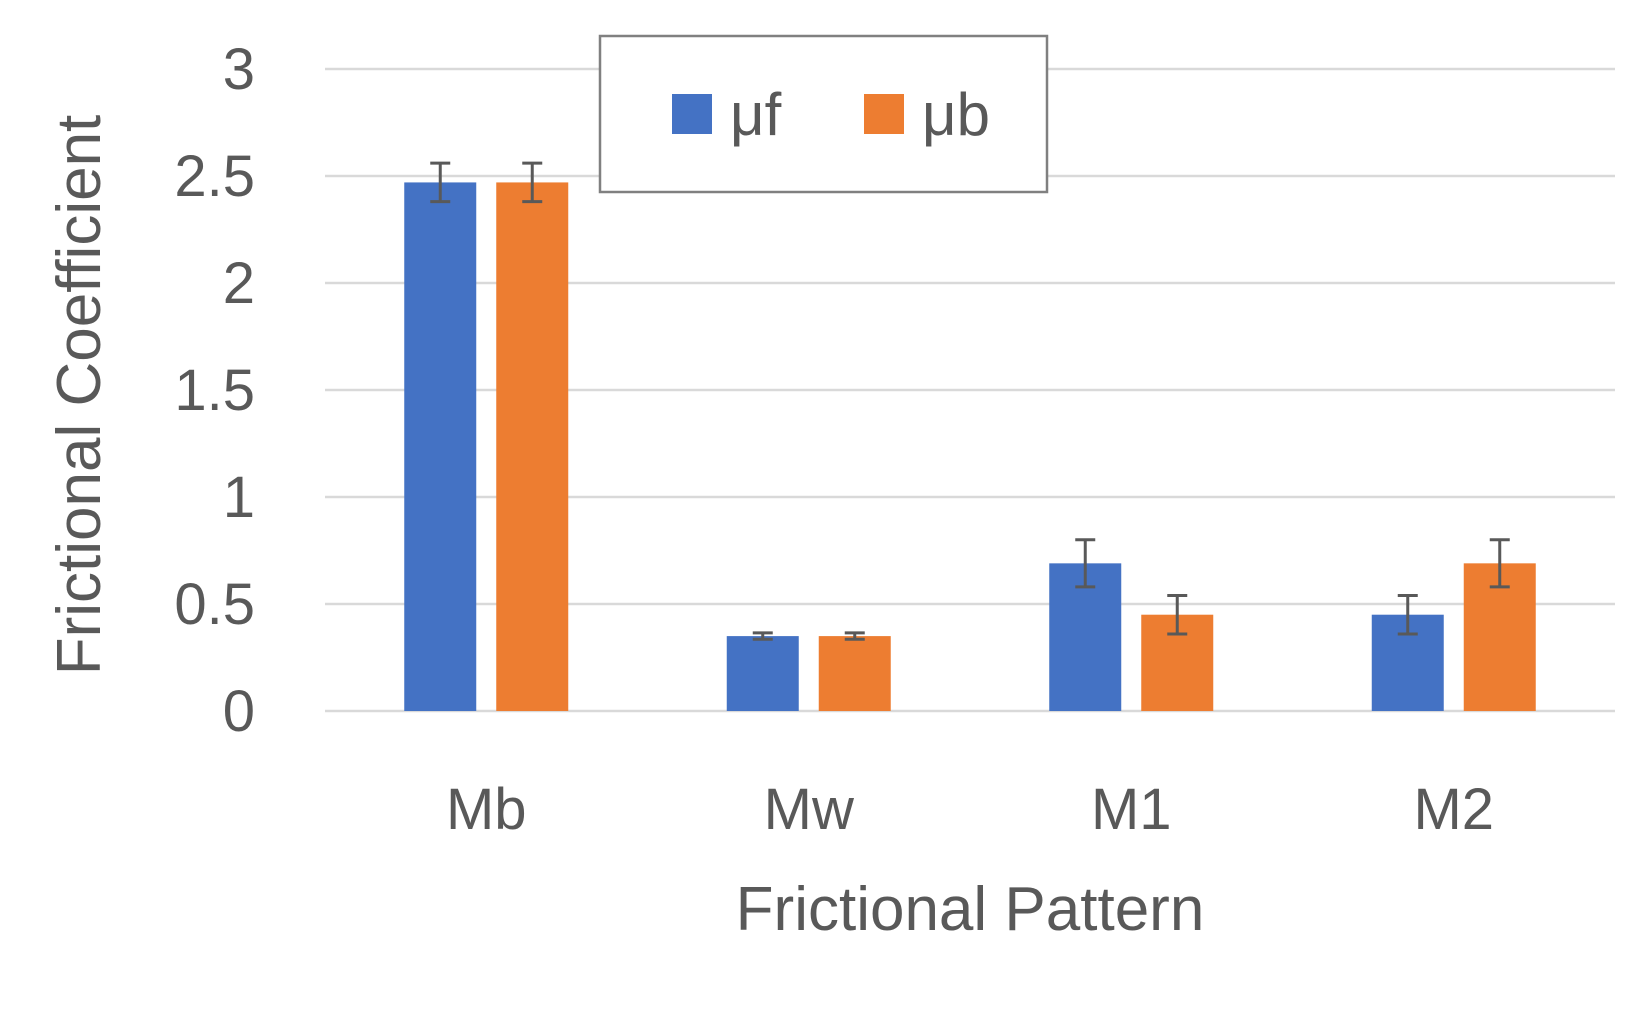 Image resolution: width=1650 pixels, height=1012 pixels. Describe the element at coordinates (239, 497) in the screenshot. I see `y-tick-label: 1` at that location.